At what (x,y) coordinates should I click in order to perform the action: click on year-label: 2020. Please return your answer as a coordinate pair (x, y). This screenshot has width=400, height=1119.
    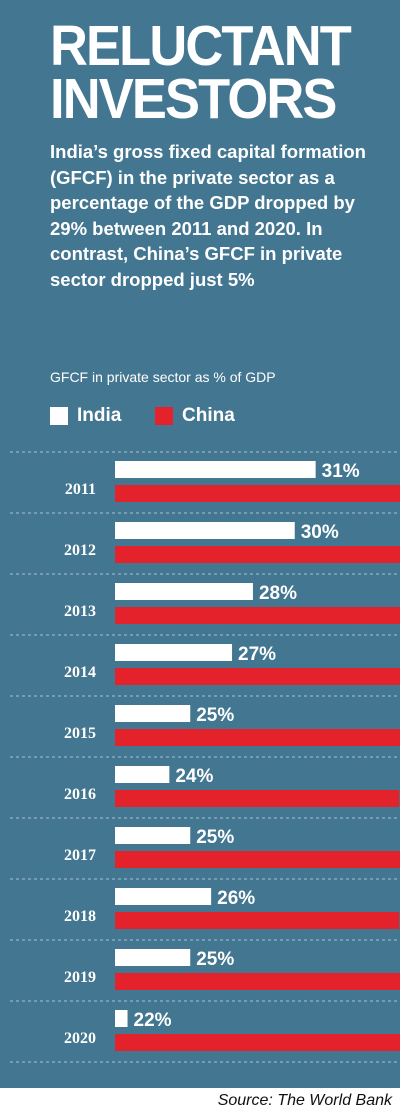
    Looking at the image, I should click on (80, 1038).